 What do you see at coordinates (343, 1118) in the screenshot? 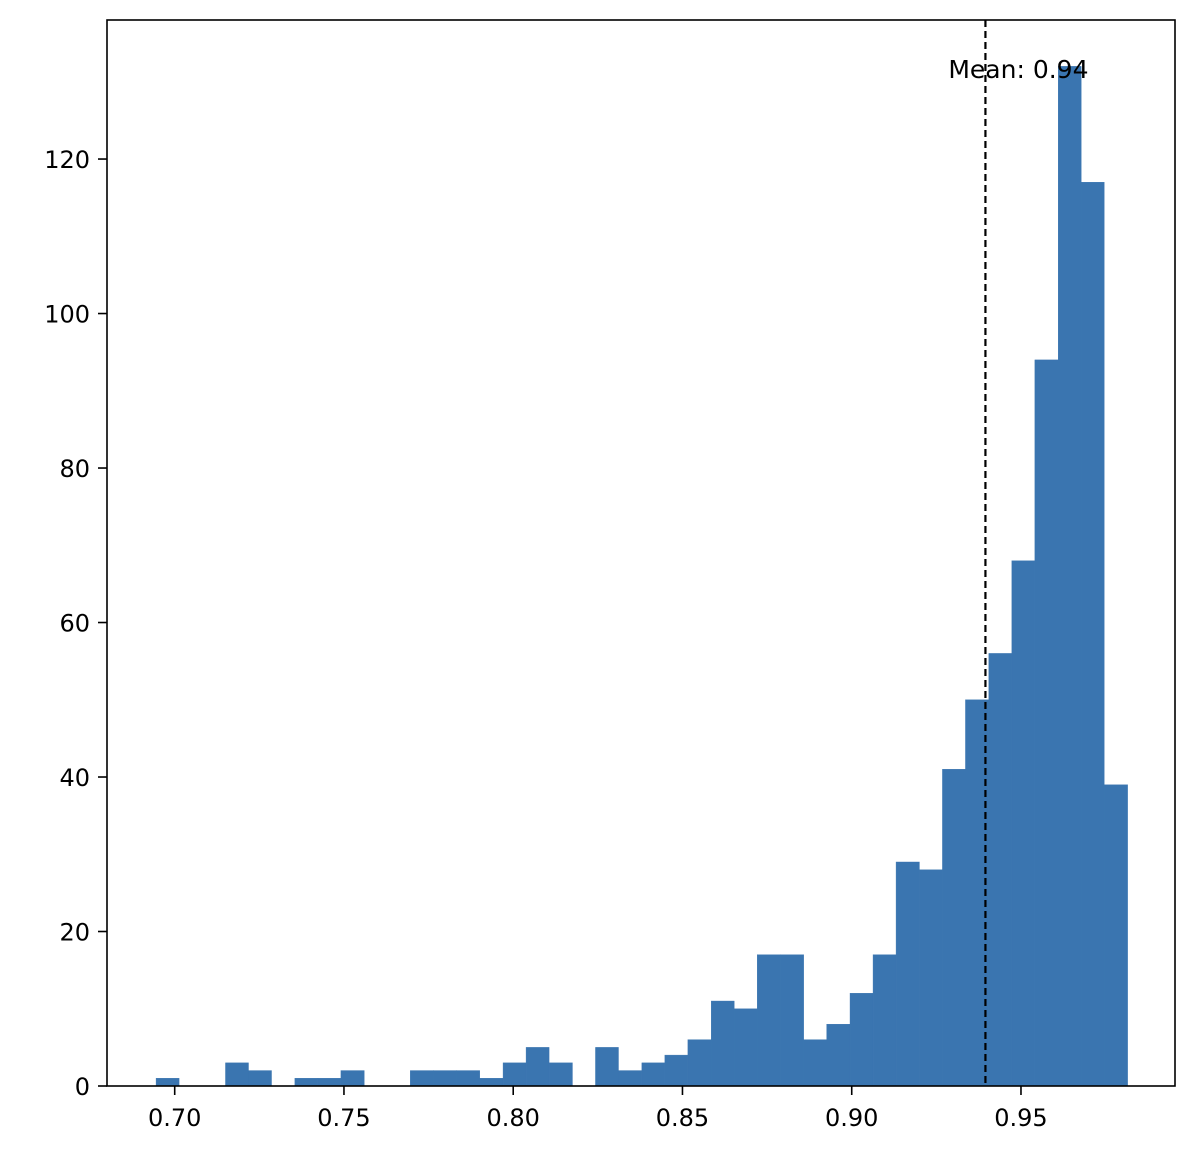
I see `x-tick-label: 0.75` at bounding box center [343, 1118].